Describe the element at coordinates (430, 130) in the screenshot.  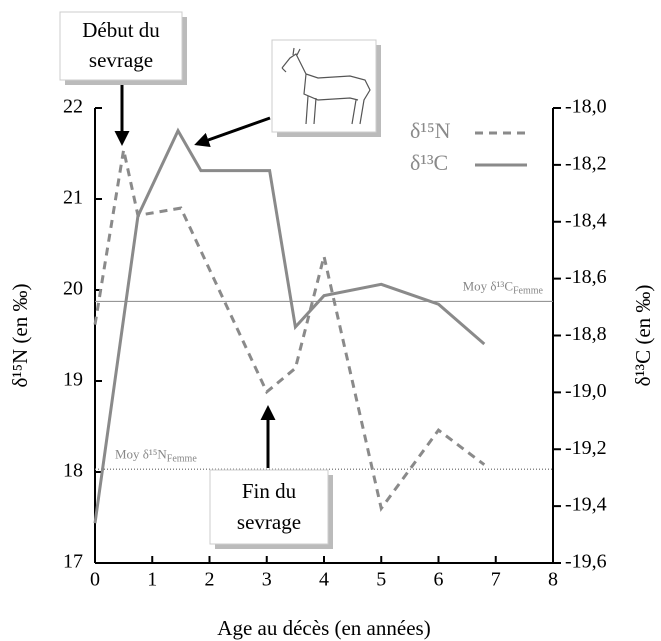
I see `legend-label: δ¹⁵N` at that location.